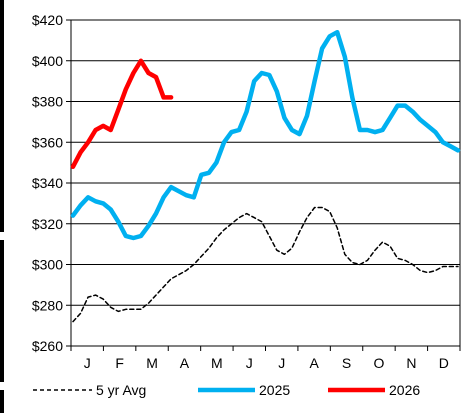 This screenshot has width=471, height=413. I want to click on y-tick-label: $400, so click(47, 61).